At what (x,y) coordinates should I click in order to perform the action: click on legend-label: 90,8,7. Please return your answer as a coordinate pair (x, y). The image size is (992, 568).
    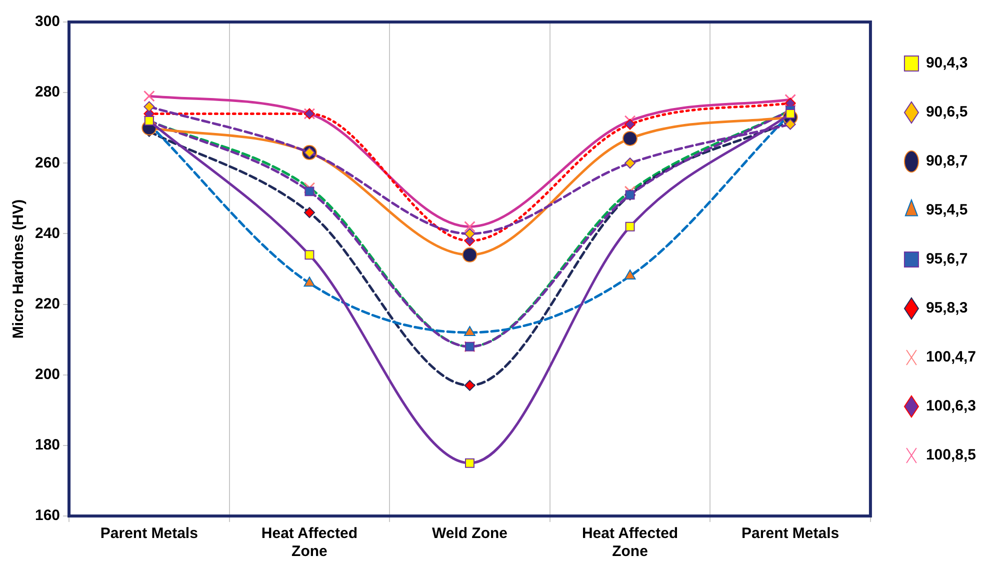
    Looking at the image, I should click on (947, 161).